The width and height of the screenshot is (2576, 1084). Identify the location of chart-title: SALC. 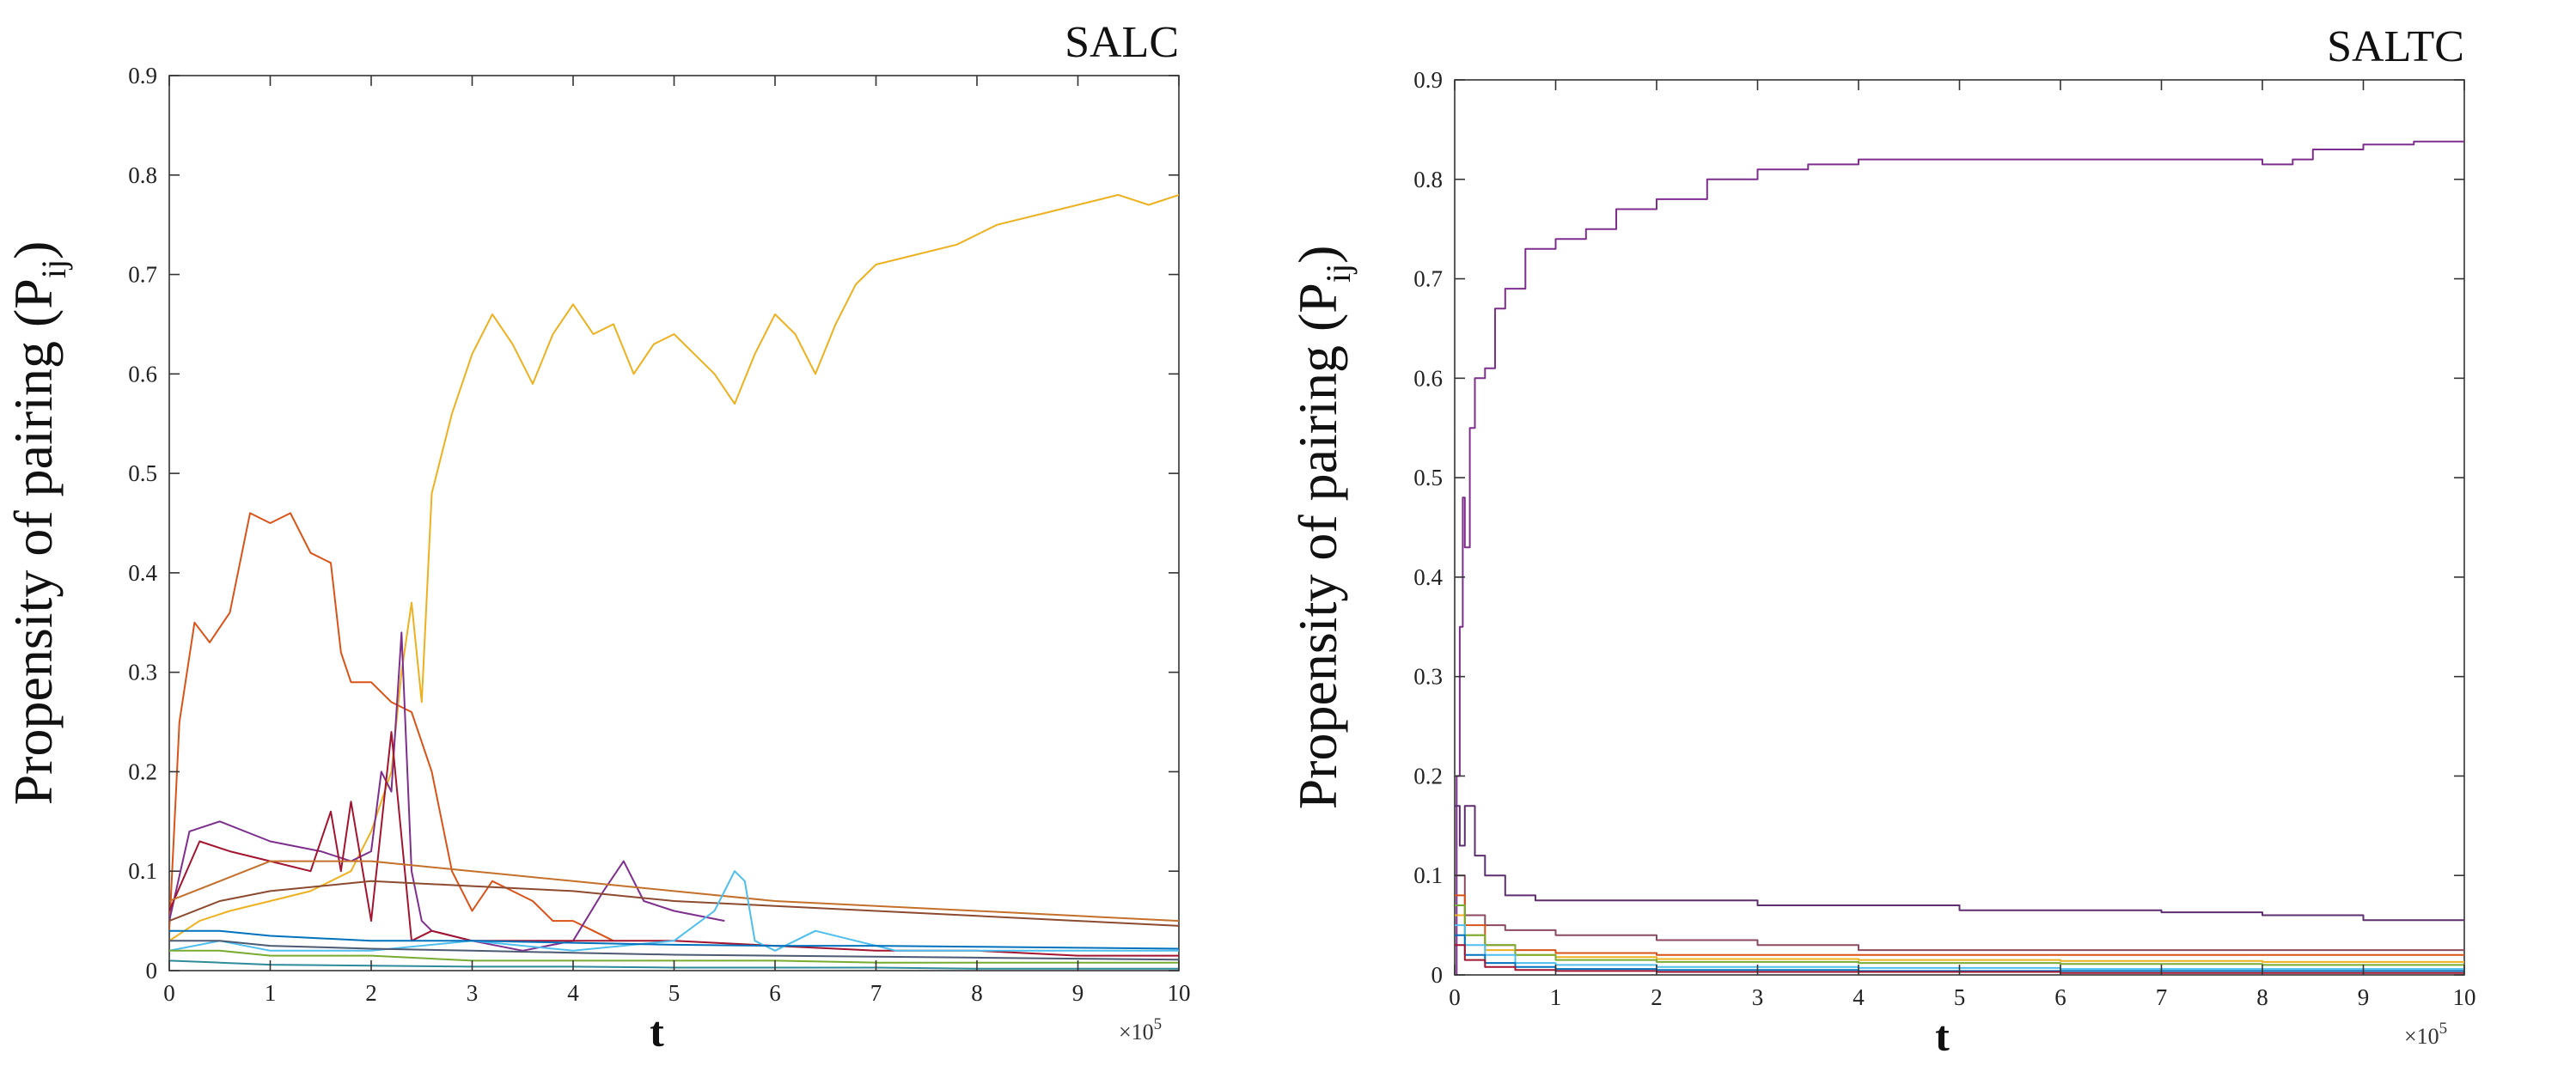
(1122, 42).